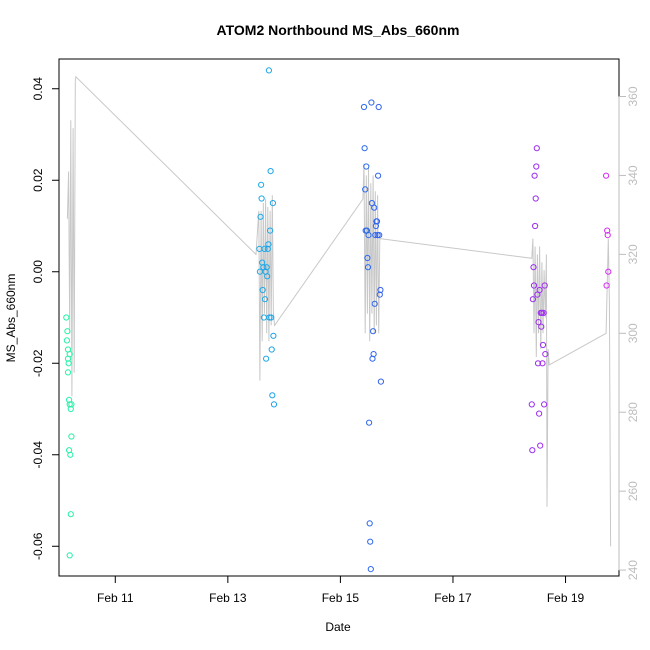 This screenshot has width=650, height=650. I want to click on y-axis-left: 0.04 0.02 0.00 -0.02 -0.04 -0.06, so click(45, 318).